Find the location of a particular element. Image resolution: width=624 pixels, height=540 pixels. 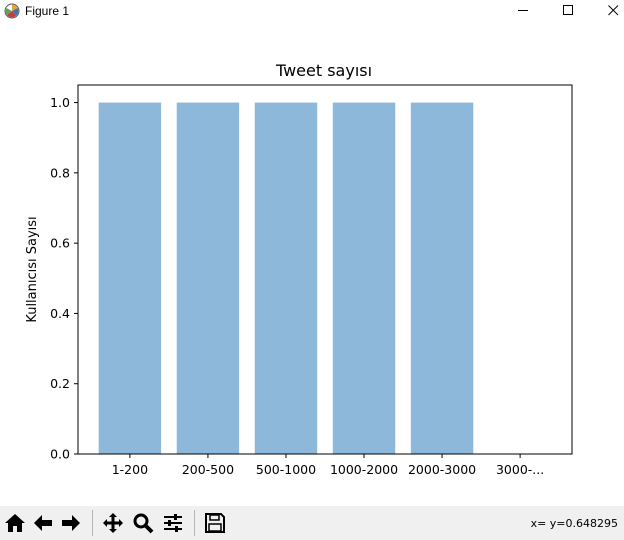

x-tick-label: 1000-2000 is located at coordinates (364, 469).